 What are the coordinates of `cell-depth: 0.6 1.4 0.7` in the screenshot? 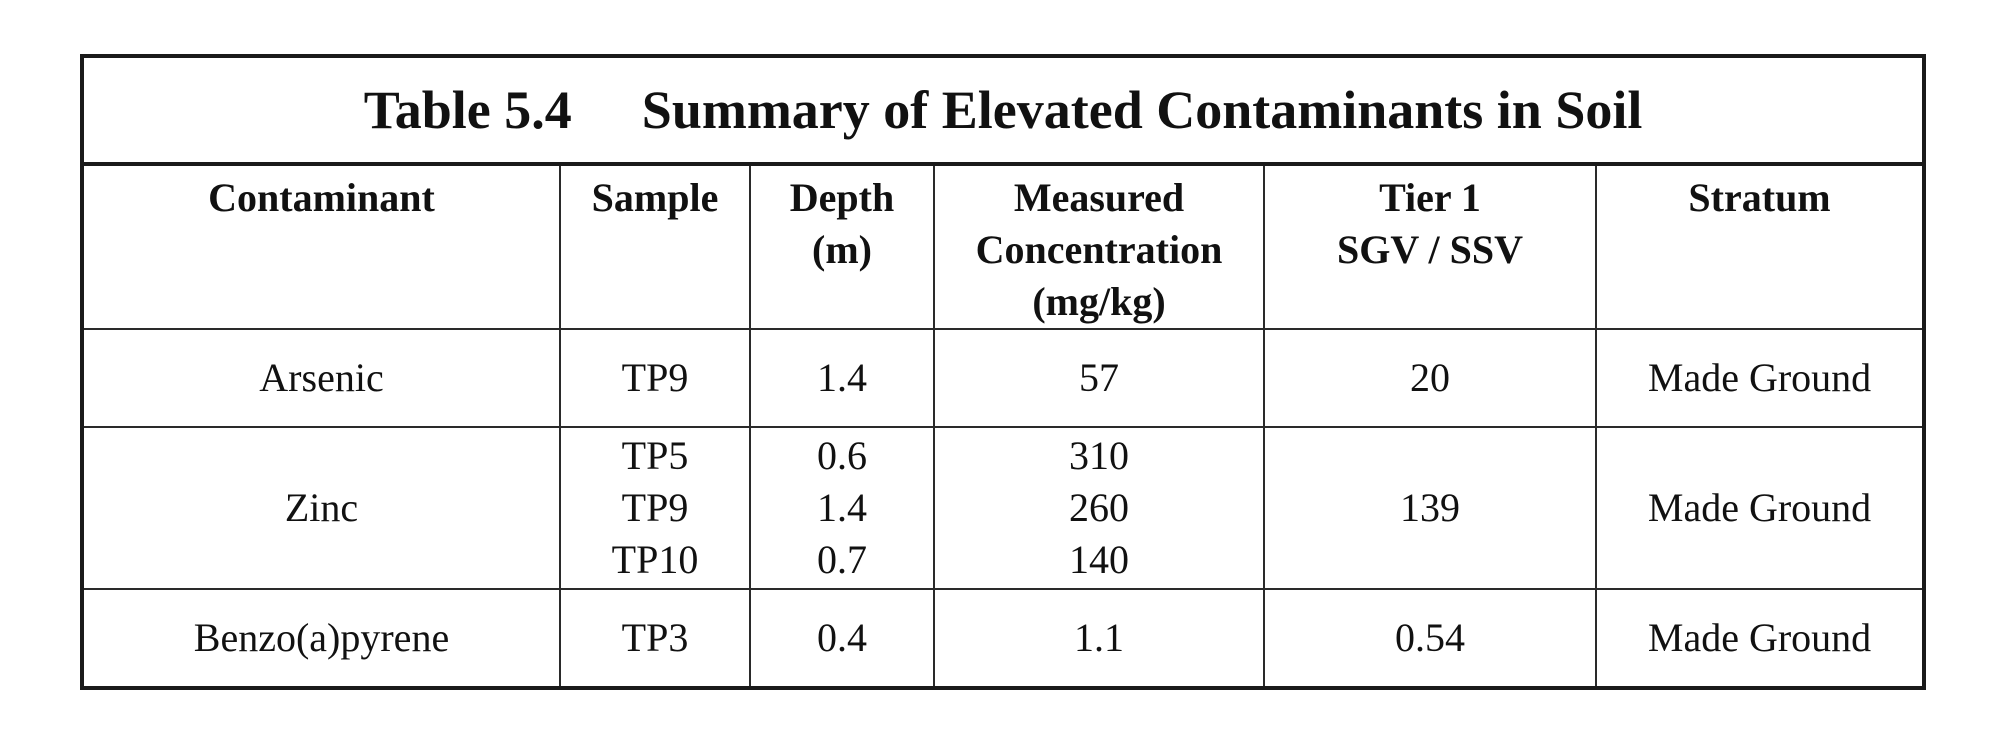 It's located at (842, 508).